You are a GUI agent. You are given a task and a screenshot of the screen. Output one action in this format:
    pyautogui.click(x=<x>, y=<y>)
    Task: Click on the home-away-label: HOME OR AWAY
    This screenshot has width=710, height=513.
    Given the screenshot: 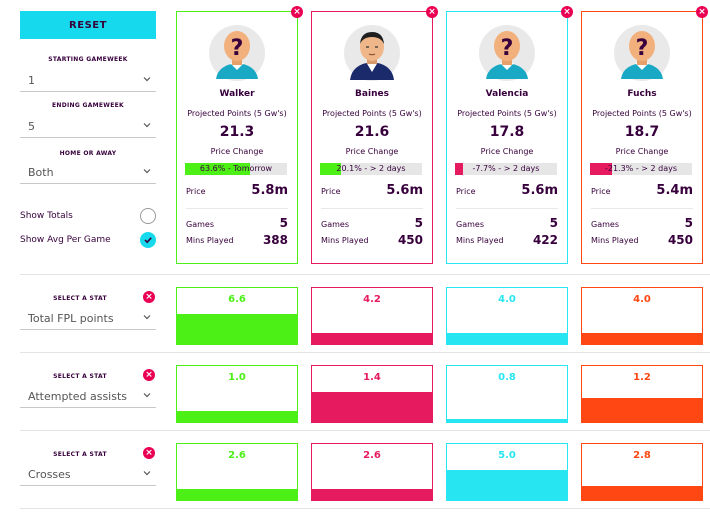 What is the action you would take?
    pyautogui.click(x=88, y=153)
    